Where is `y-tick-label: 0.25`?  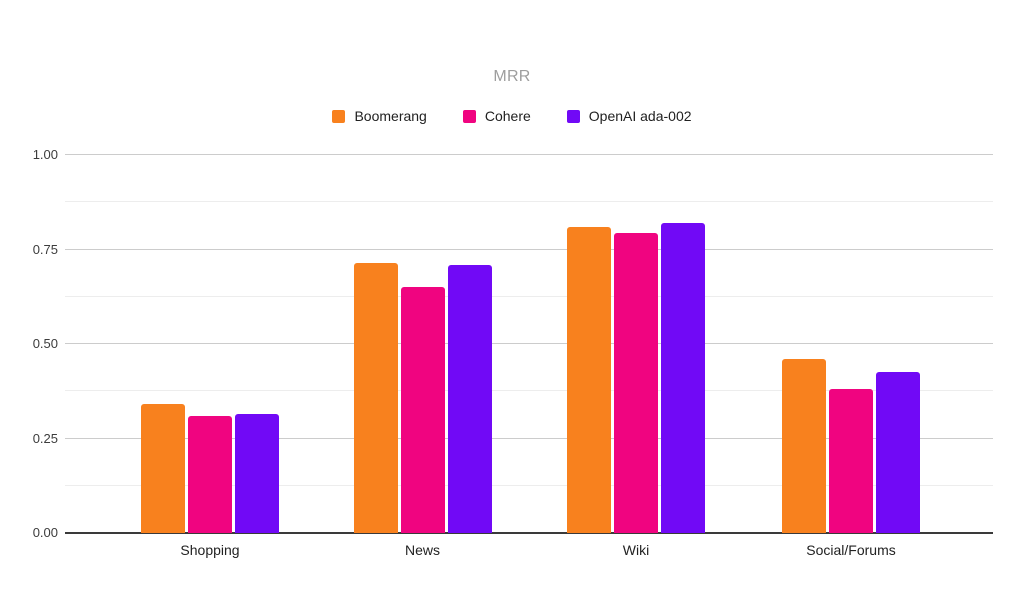 y-tick-label: 0.25 is located at coordinates (45, 438).